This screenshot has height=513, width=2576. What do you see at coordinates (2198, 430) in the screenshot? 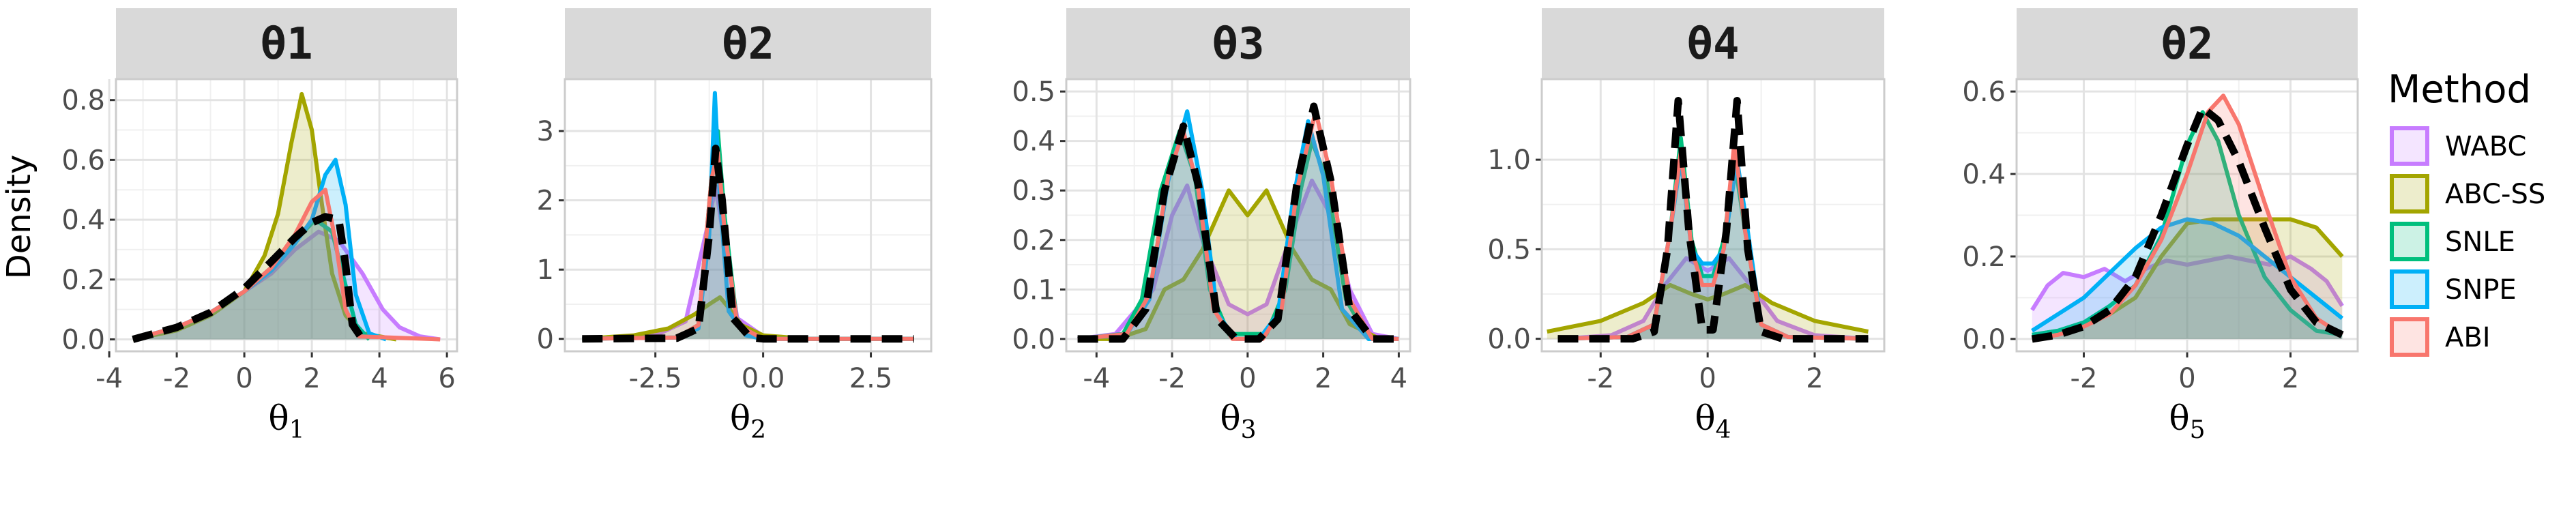
I see `x-axis-label-subscript: 5` at bounding box center [2198, 430].